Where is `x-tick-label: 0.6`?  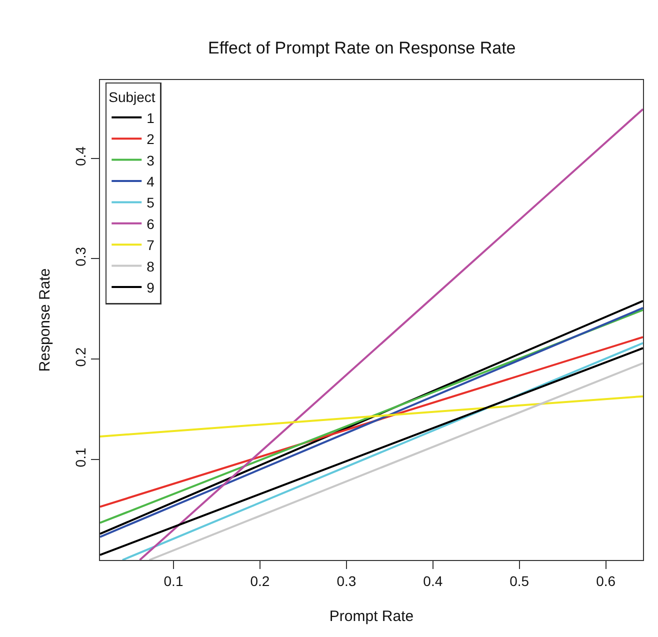 x-tick-label: 0.6 is located at coordinates (606, 580).